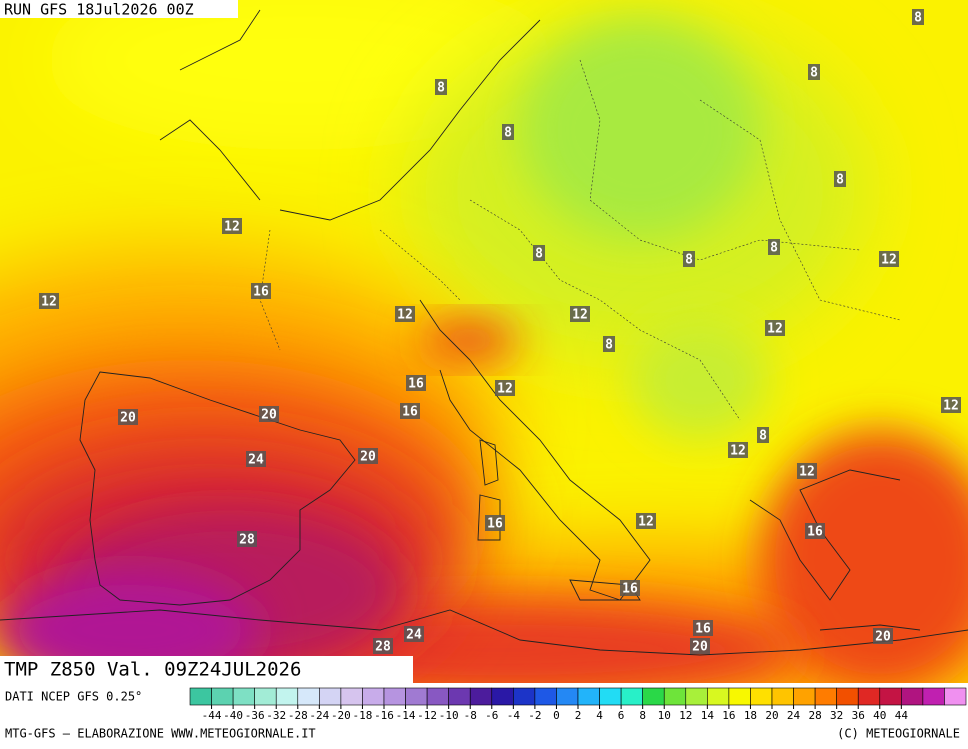 This screenshot has width=968, height=749. What do you see at coordinates (750, 715) in the screenshot?
I see `colorbar-tick-label: 18` at bounding box center [750, 715].